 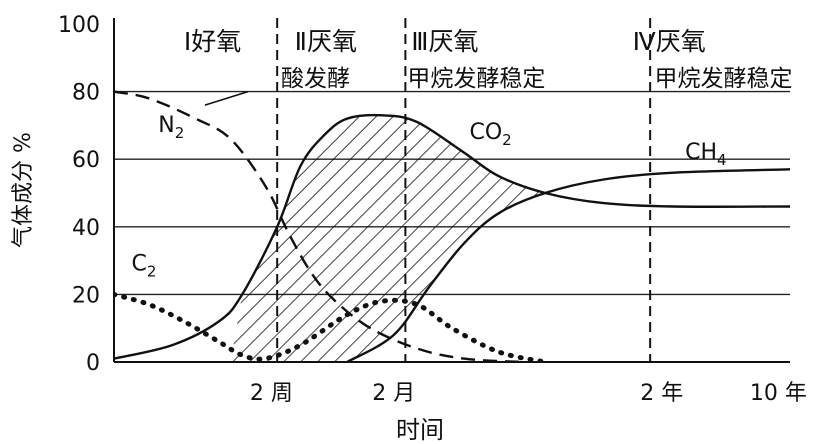 What do you see at coordinates (476, 79) in the screenshot?
I see `phase-sublabel-3: 甲烷发酵稳定` at bounding box center [476, 79].